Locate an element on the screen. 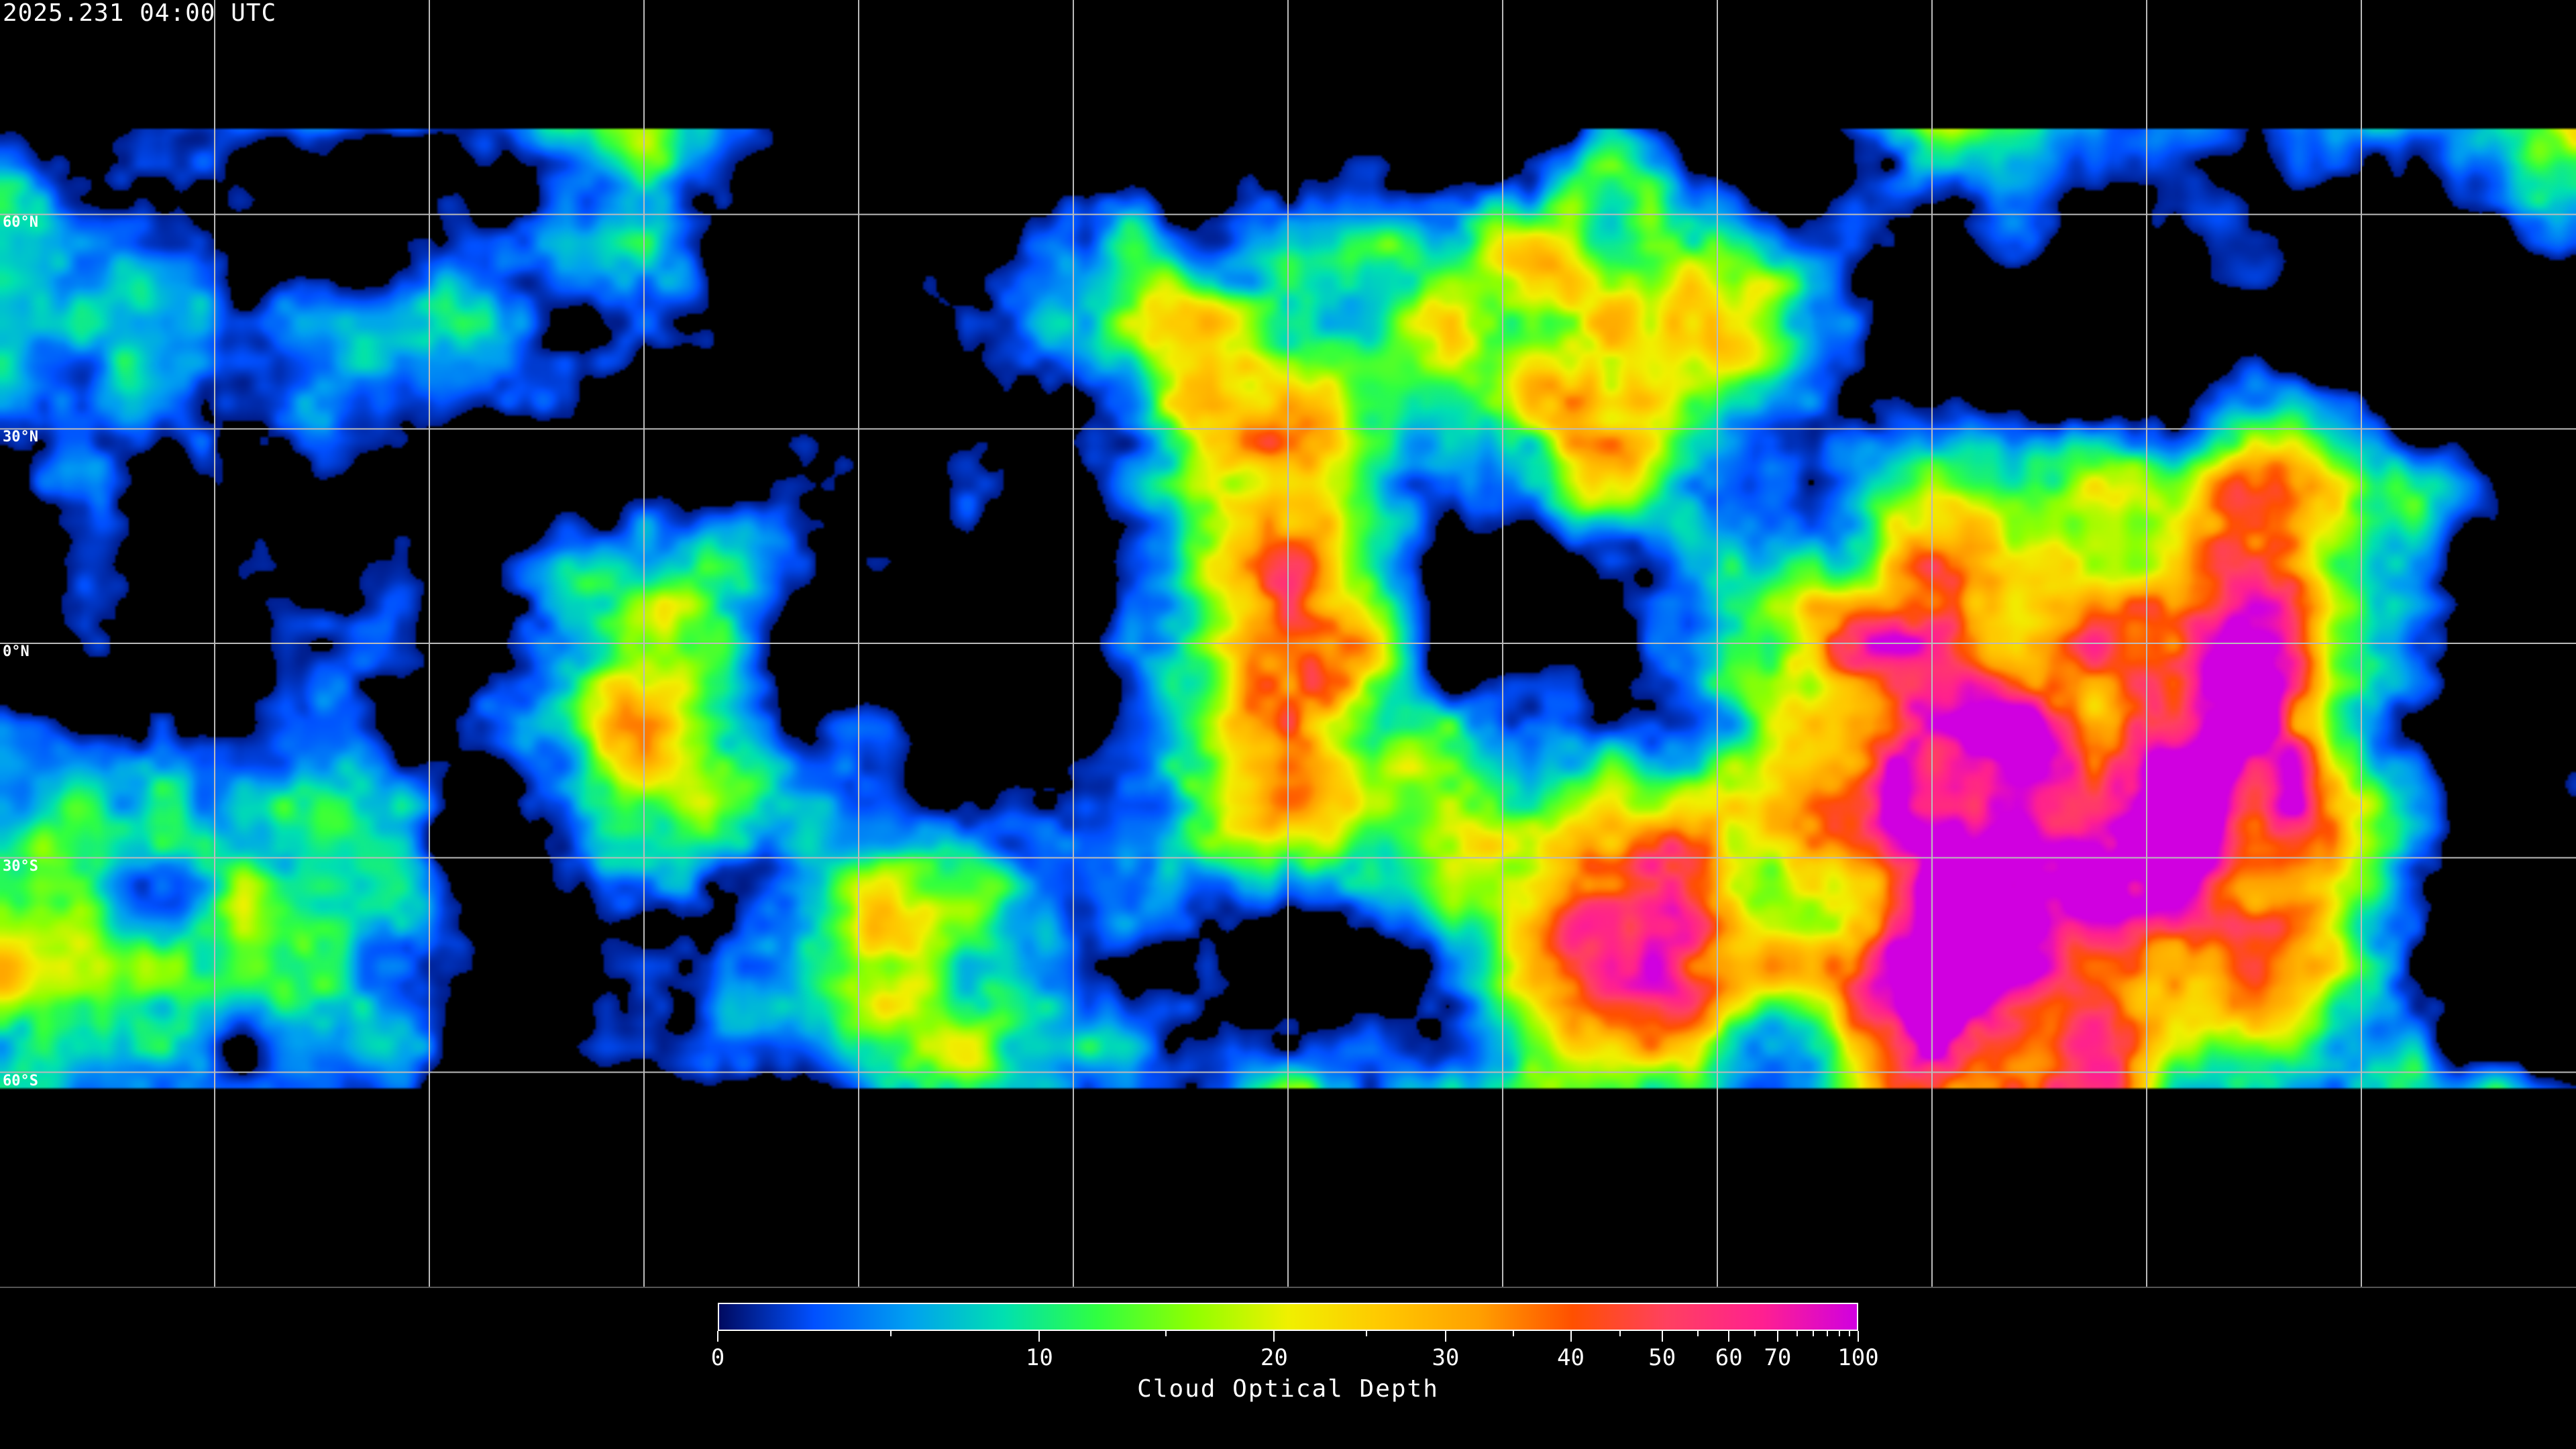  tick-label: 30 is located at coordinates (1446, 1357).